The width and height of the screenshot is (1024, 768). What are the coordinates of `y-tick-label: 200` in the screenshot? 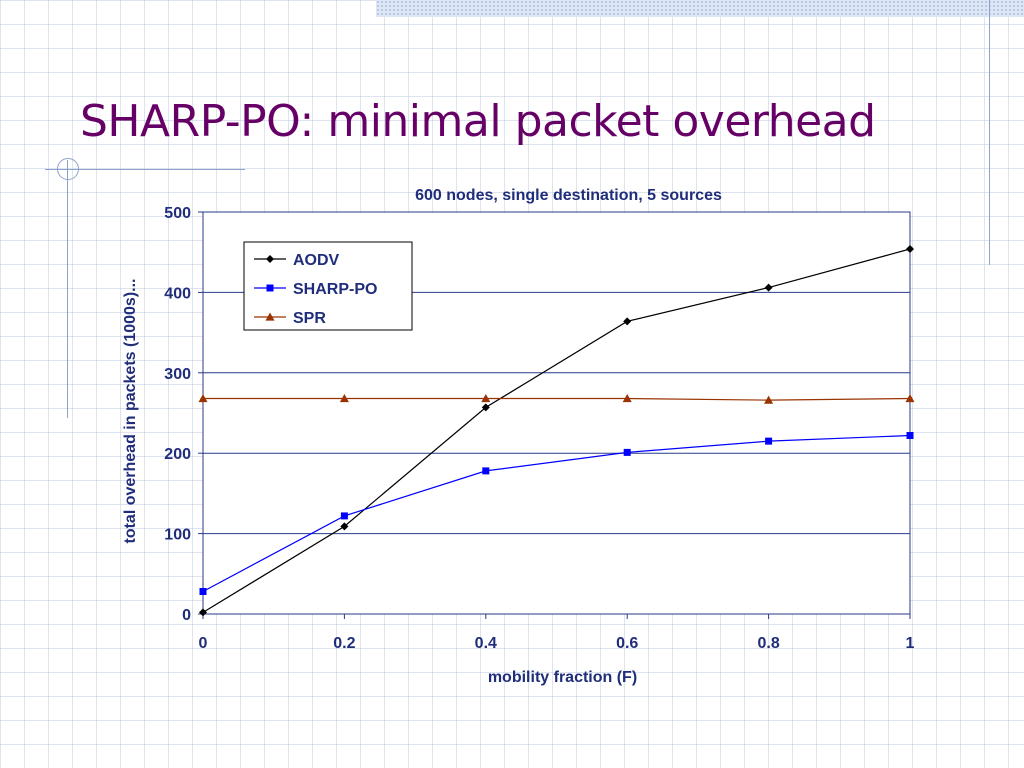 It's located at (177, 454).